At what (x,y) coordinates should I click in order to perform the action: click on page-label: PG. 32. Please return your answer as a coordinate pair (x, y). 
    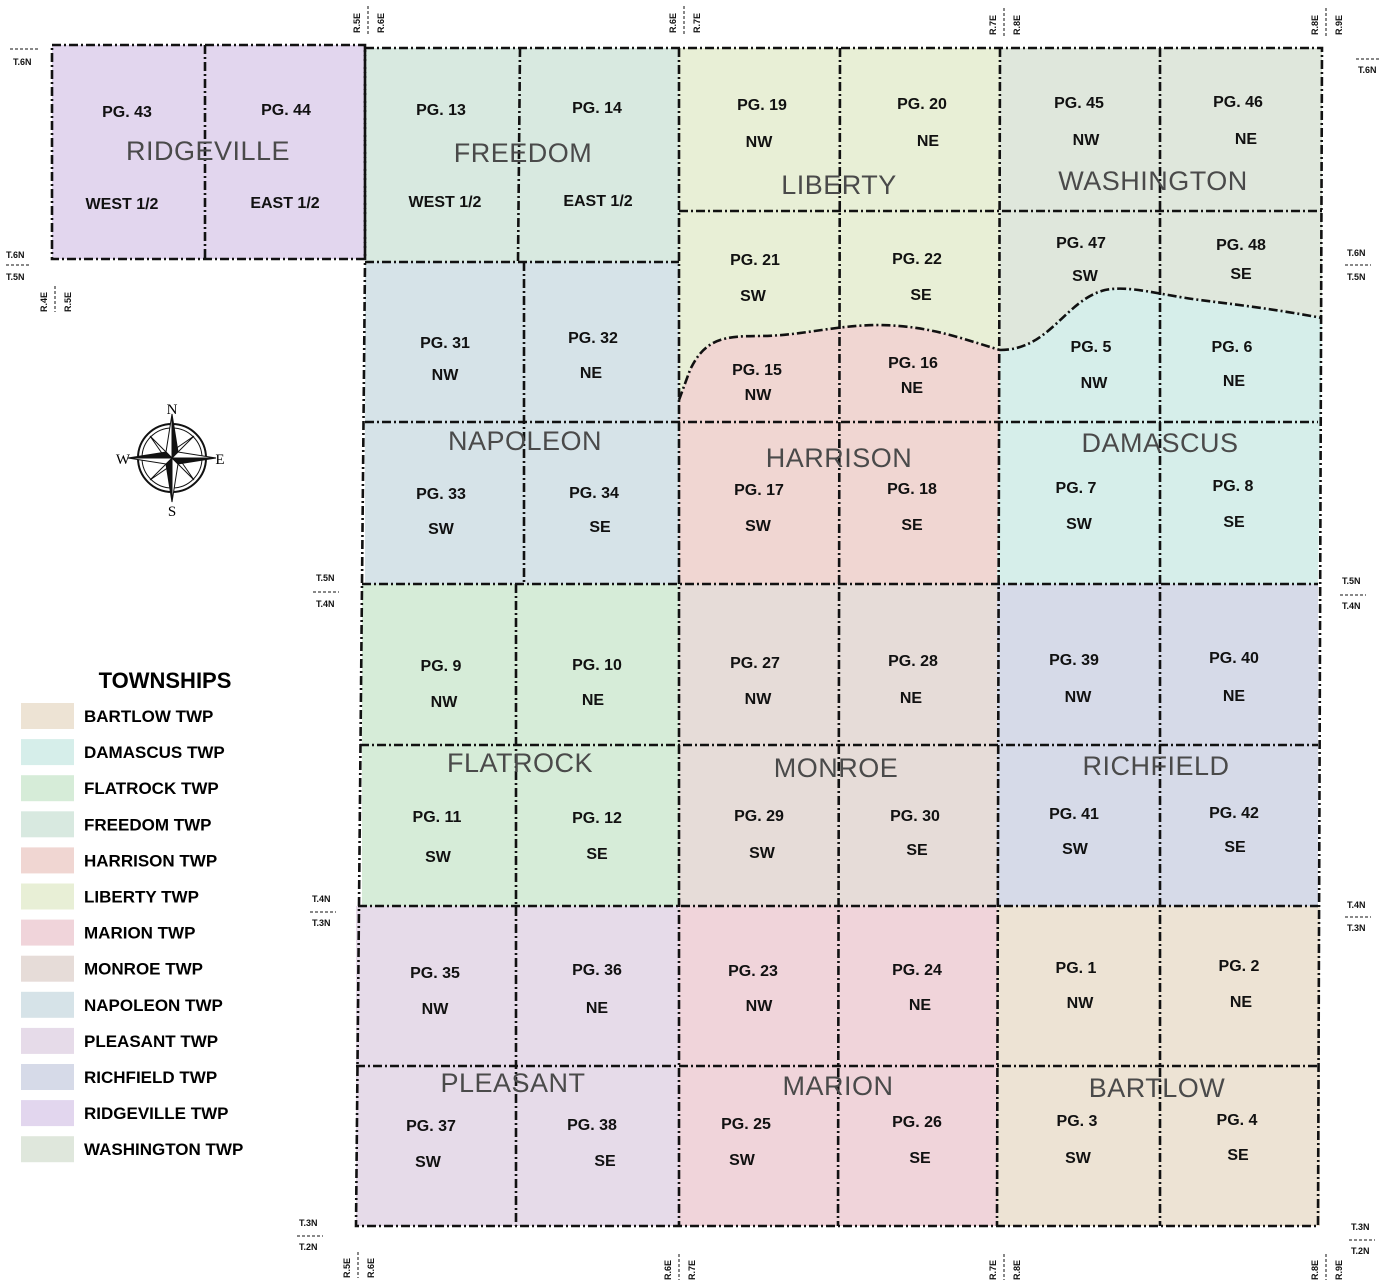
    Looking at the image, I should click on (593, 338).